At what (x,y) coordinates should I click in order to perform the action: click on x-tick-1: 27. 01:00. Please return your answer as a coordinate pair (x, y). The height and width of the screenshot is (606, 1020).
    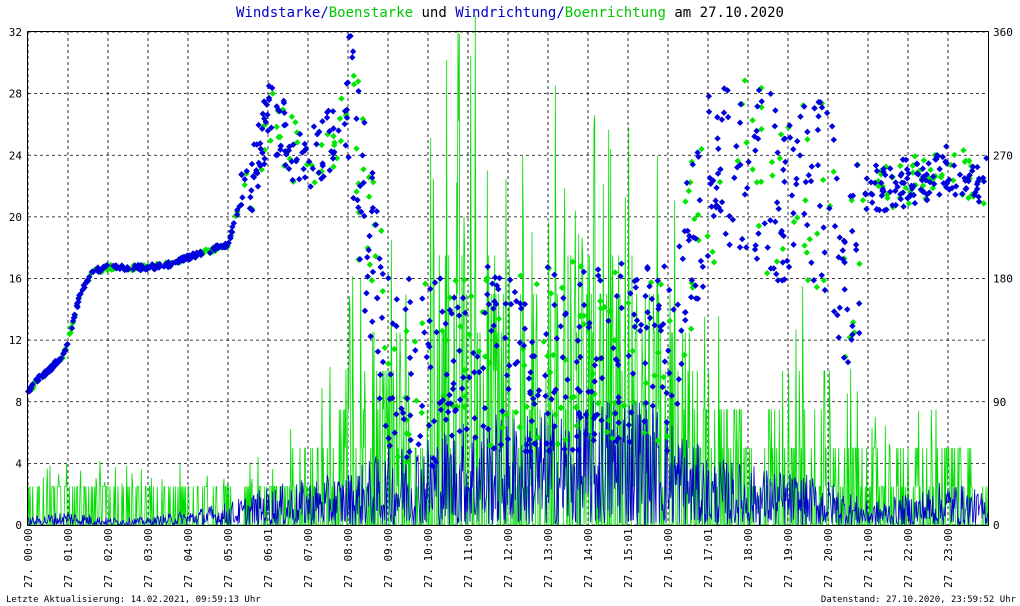
    Looking at the image, I should click on (68, 558).